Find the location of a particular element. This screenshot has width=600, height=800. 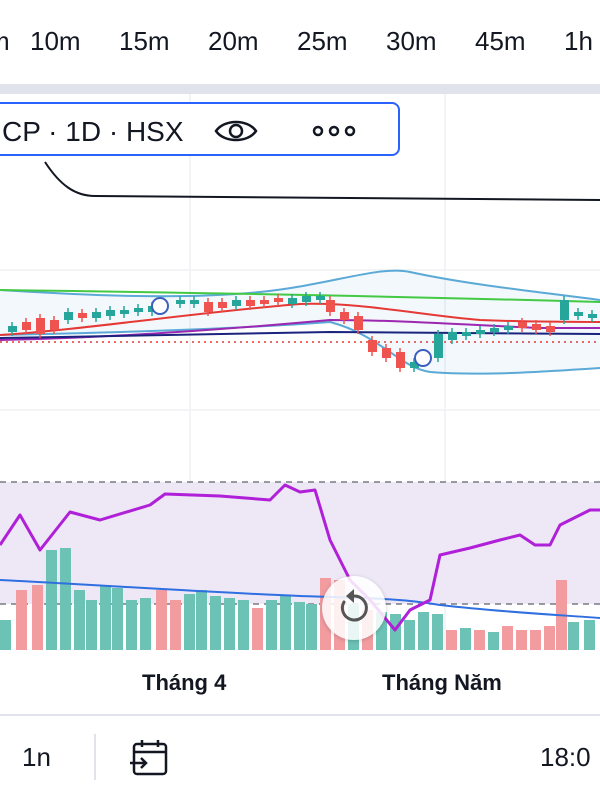

ma-navy-line is located at coordinates (300, 334).